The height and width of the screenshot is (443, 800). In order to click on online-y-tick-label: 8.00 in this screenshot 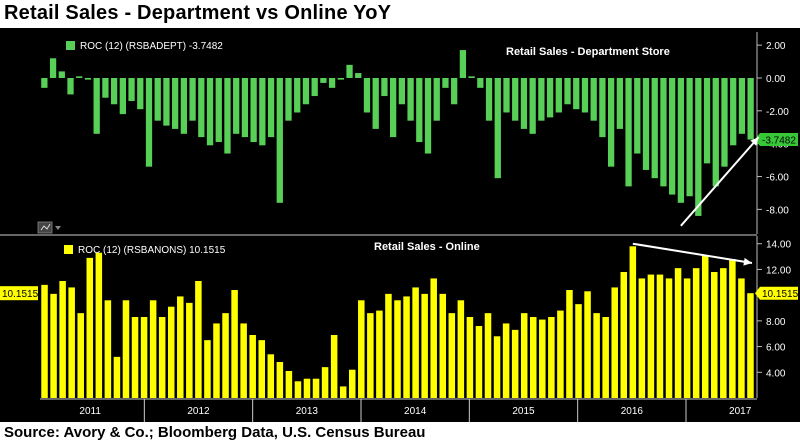, I will do `click(776, 322)`.